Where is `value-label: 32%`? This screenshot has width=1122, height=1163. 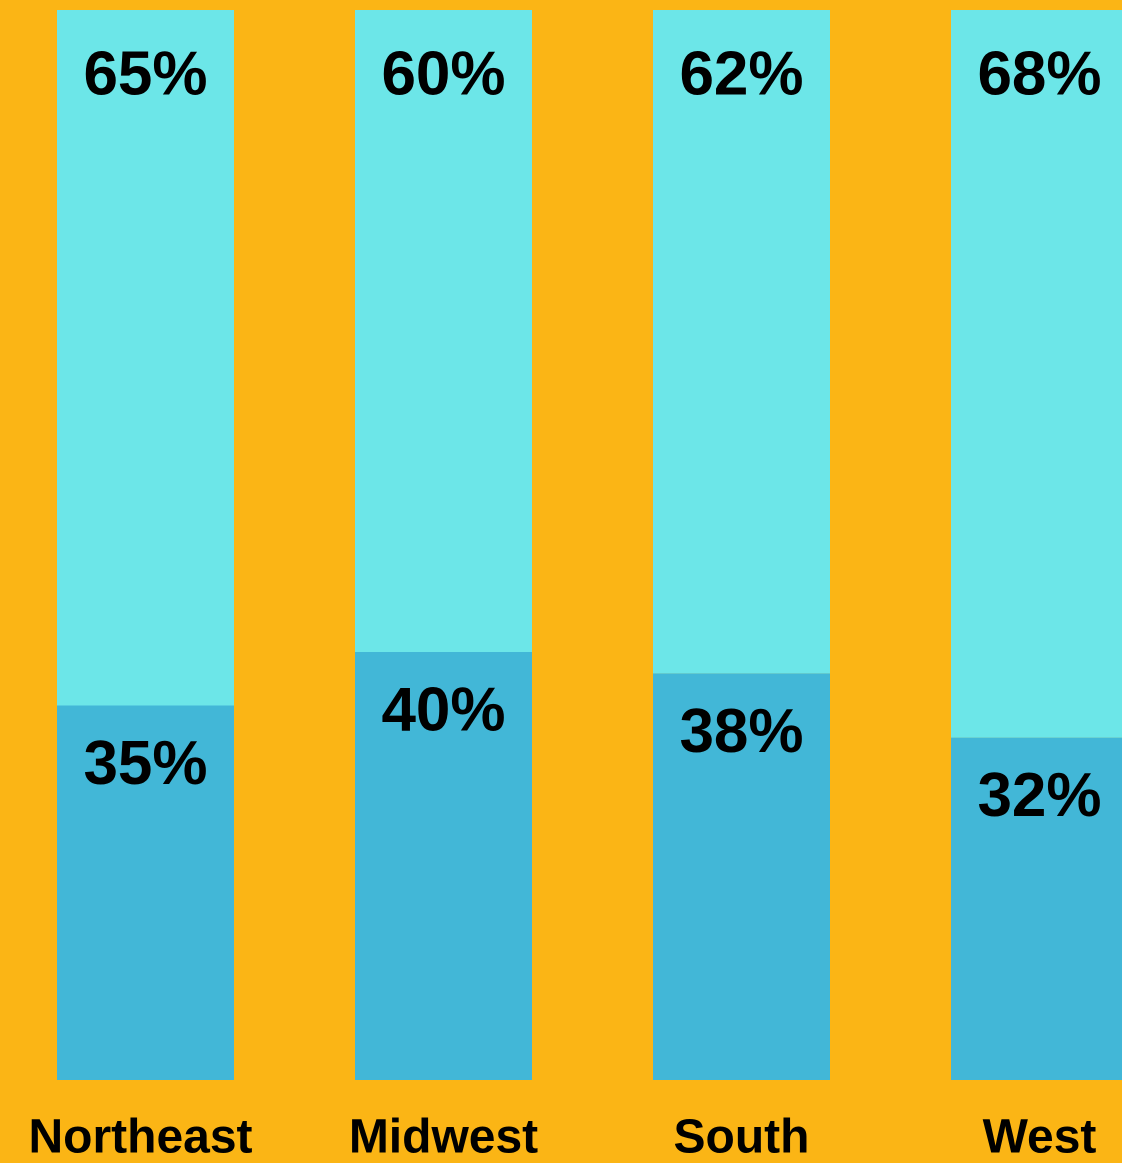 value-label: 32% is located at coordinates (1039, 795).